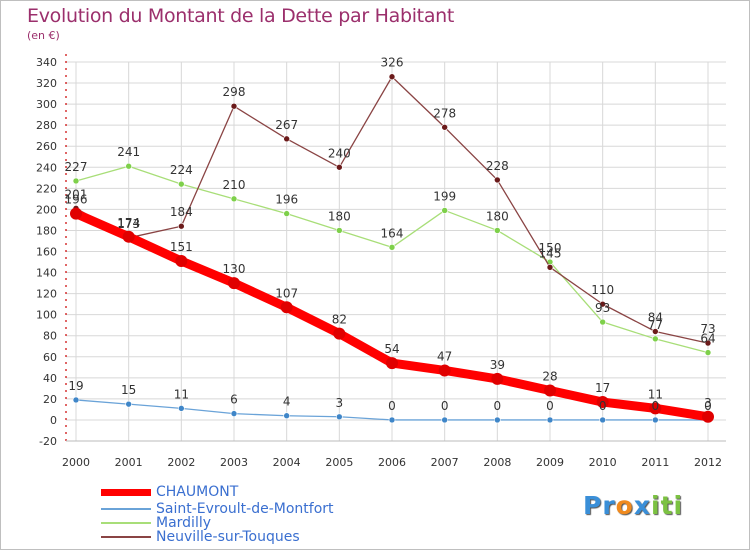 This screenshot has height=551, width=750. What do you see at coordinates (642, 505) in the screenshot?
I see `logo-letter: x` at bounding box center [642, 505].